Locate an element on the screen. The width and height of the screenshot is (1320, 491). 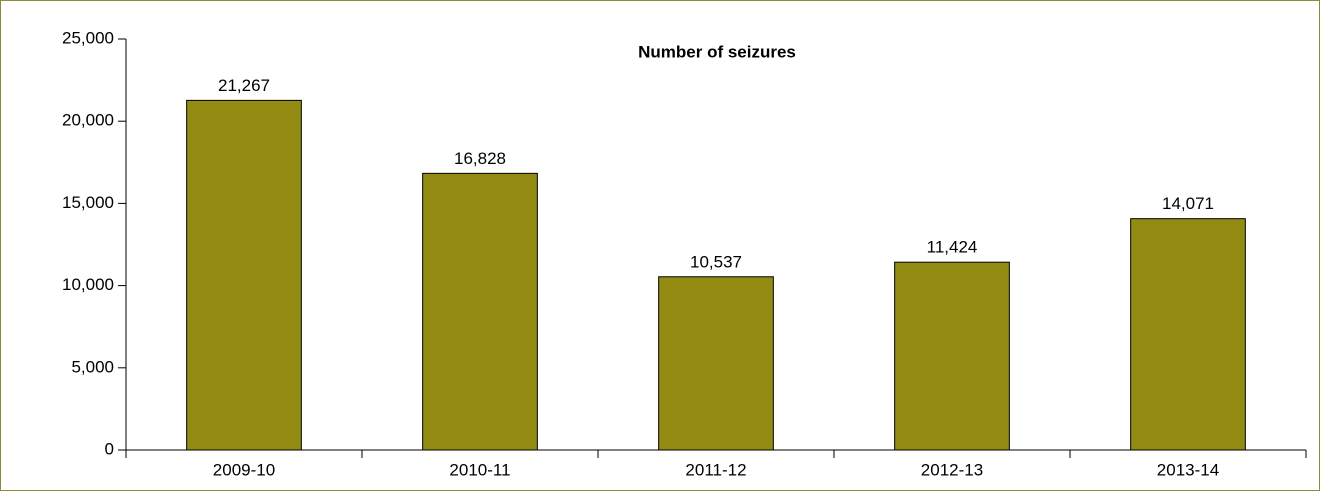
y-tick-label: 5,000 is located at coordinates (92, 366).